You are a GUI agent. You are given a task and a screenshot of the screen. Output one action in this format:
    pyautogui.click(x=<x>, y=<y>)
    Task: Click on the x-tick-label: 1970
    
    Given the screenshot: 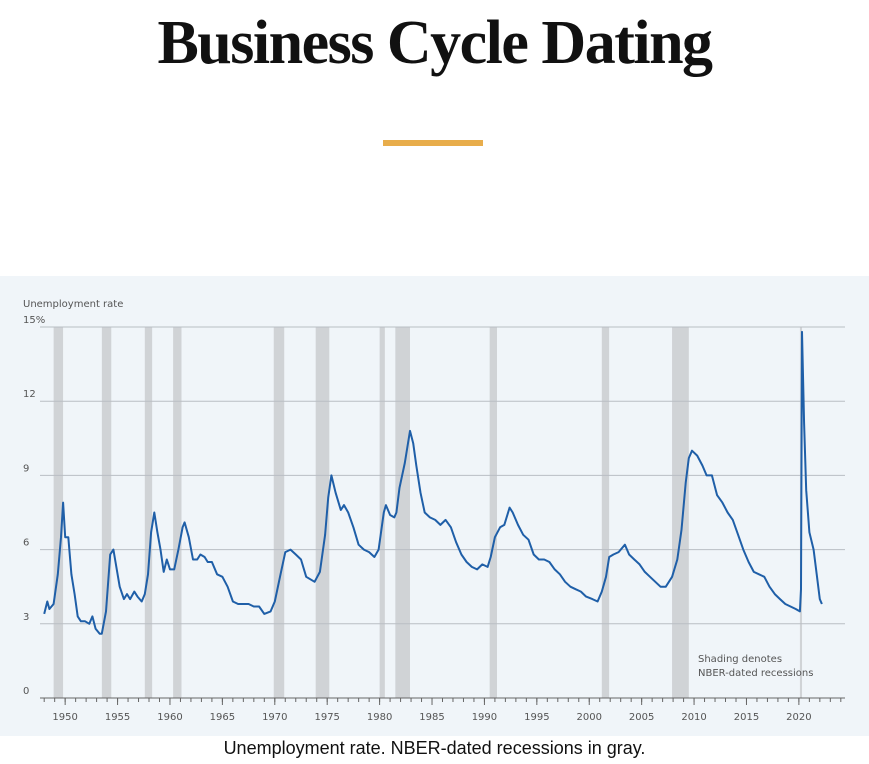 What is the action you would take?
    pyautogui.click(x=274, y=717)
    